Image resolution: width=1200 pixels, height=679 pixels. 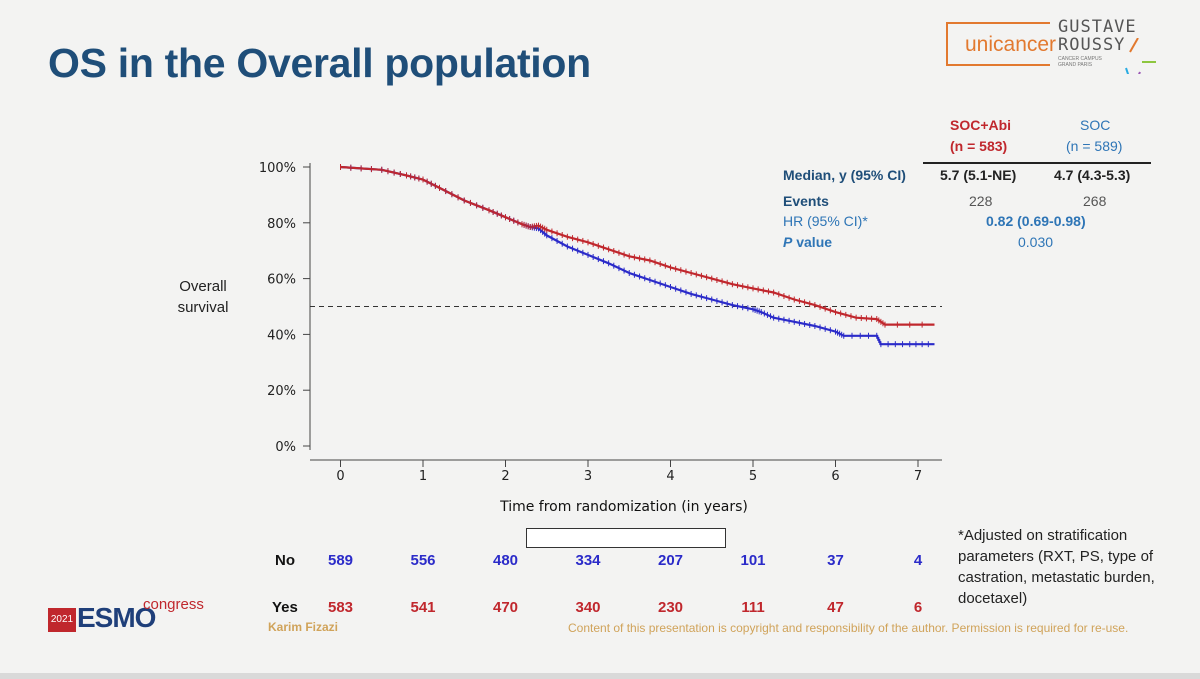 What do you see at coordinates (1108, 62) in the screenshot?
I see `gustave-roussy-subtitle: CANCER CAMPUS GRAND PARIS` at bounding box center [1108, 62].